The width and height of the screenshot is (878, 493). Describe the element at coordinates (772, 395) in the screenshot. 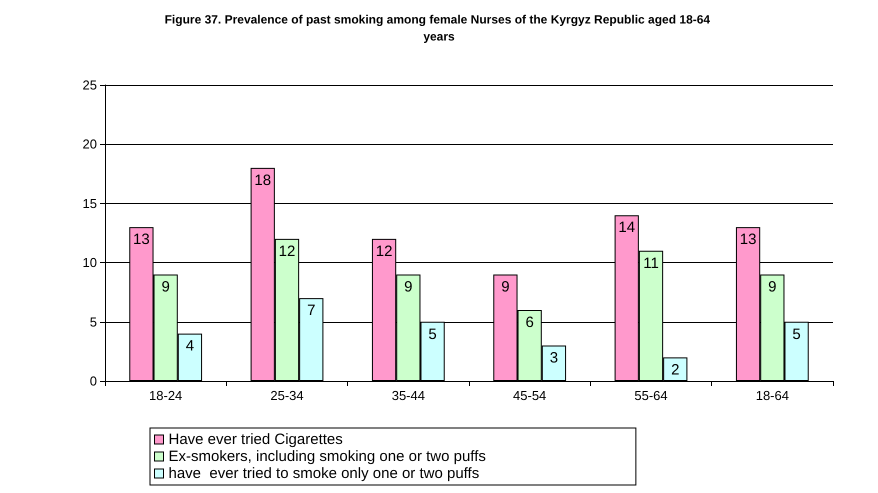

I see `x-tick-label: 18-64` at that location.